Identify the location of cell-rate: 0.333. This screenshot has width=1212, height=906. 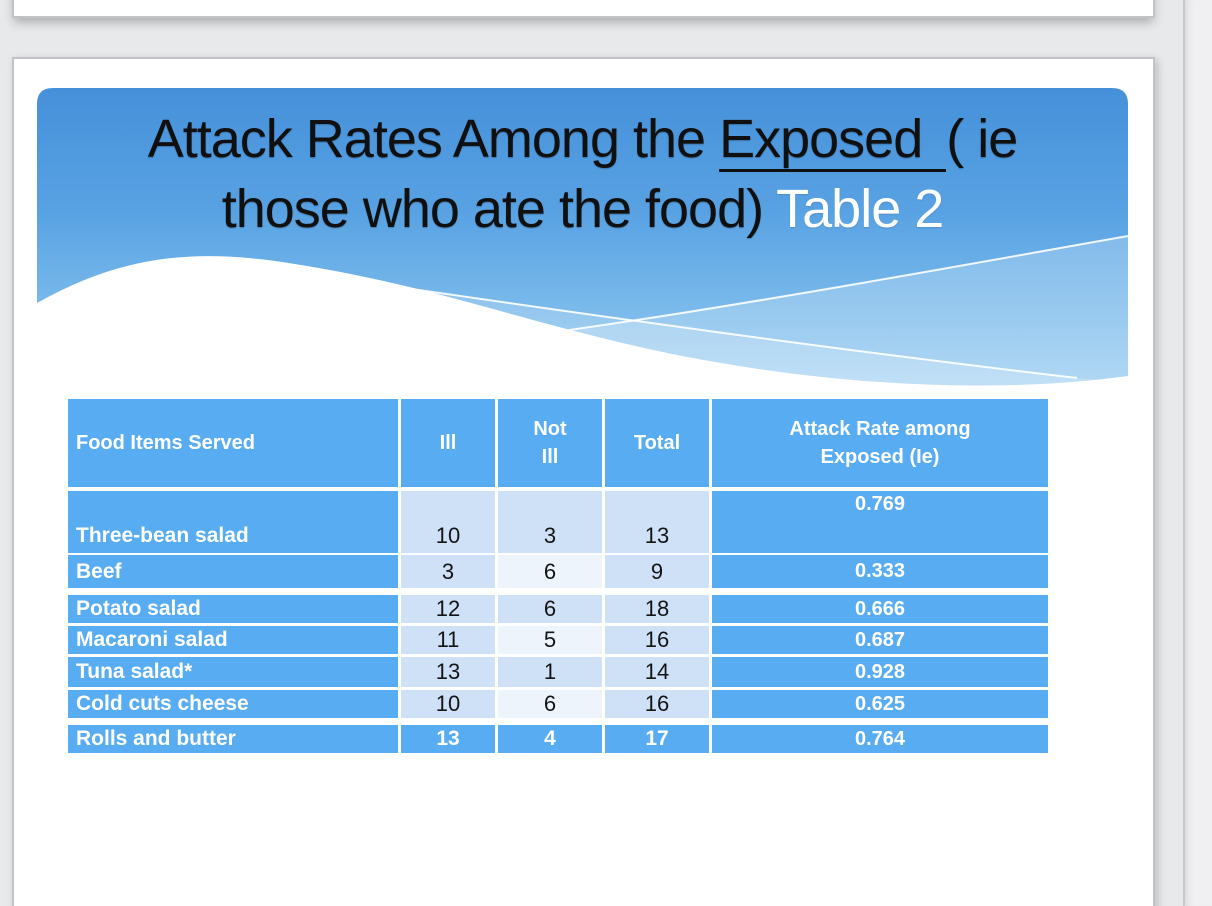
(880, 571).